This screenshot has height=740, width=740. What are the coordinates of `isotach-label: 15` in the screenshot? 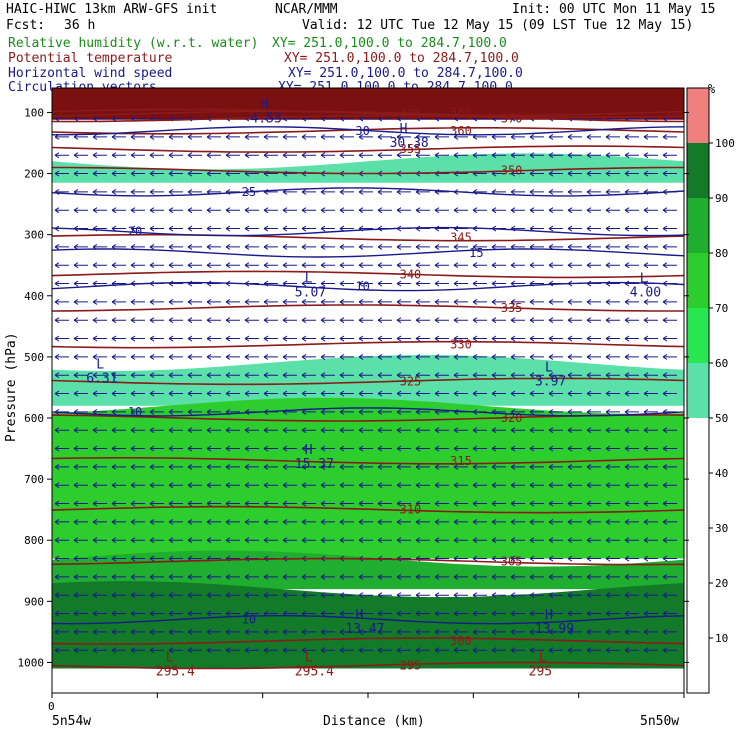 It's located at (476, 253).